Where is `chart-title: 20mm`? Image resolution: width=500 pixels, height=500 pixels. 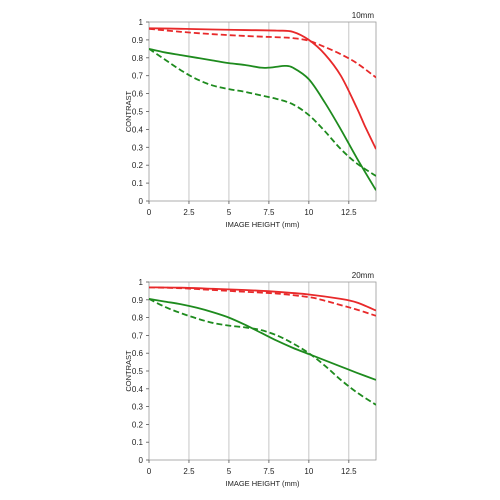 chart-title: 20mm is located at coordinates (363, 275).